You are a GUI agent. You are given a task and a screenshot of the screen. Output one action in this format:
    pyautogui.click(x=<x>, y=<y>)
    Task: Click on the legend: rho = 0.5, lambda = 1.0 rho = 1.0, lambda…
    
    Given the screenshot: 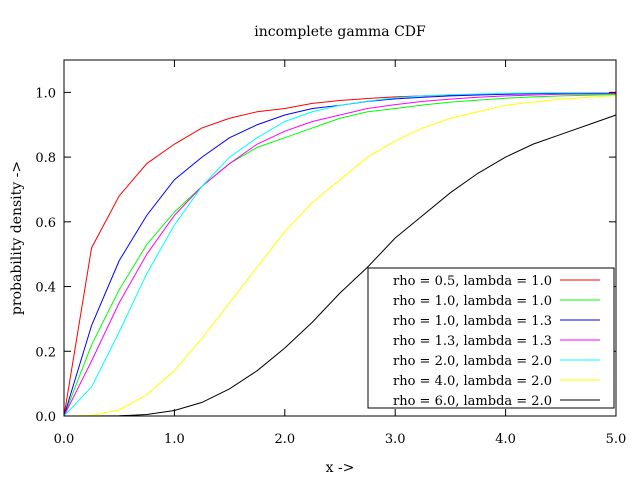 What is the action you would take?
    pyautogui.click(x=491, y=338)
    